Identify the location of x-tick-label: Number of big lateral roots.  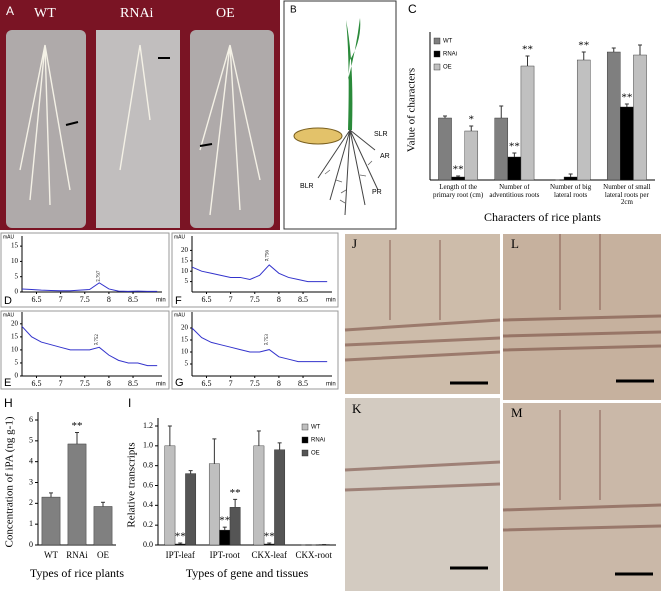
(571, 191).